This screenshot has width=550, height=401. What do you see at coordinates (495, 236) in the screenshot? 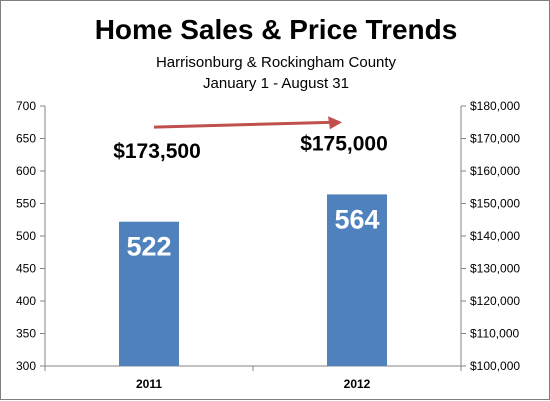
I see `right-tick-label: $140,000` at bounding box center [495, 236].